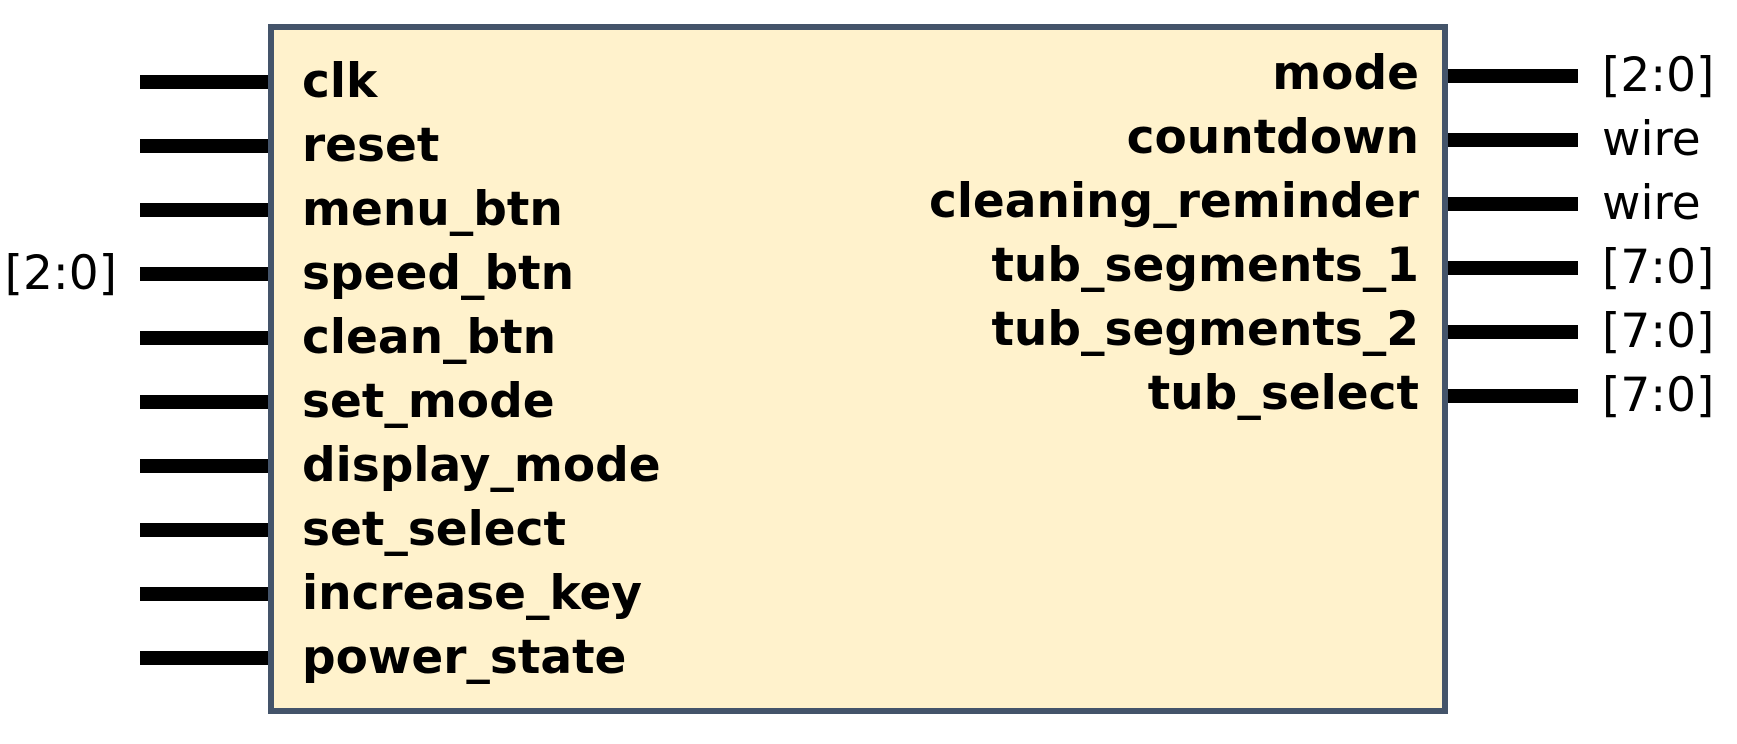  I want to click on input-pin-clean_btn, so click(204, 338).